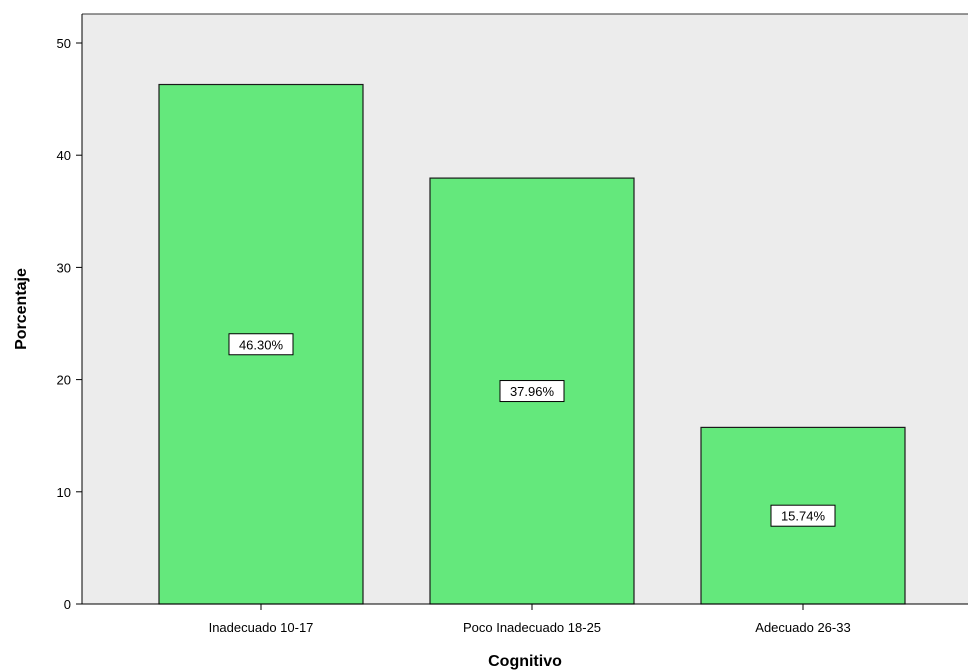 This screenshot has width=968, height=671. What do you see at coordinates (261, 627) in the screenshot?
I see `x-category-label: Inadecuado 10-17` at bounding box center [261, 627].